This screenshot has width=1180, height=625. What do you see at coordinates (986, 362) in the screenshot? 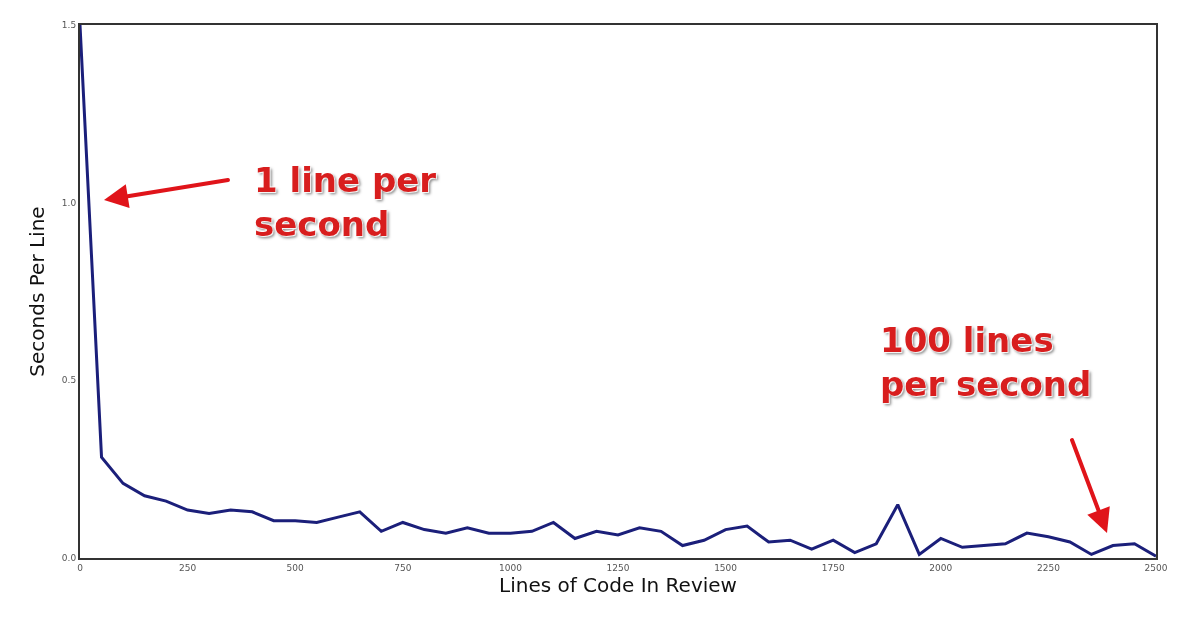
I see `annotation: 100 lines per second` at bounding box center [986, 362].